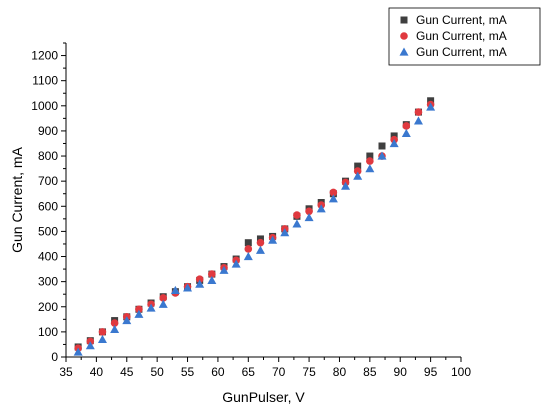 The width and height of the screenshot is (542, 408). I want to click on x-tick-label: 70, so click(279, 372).